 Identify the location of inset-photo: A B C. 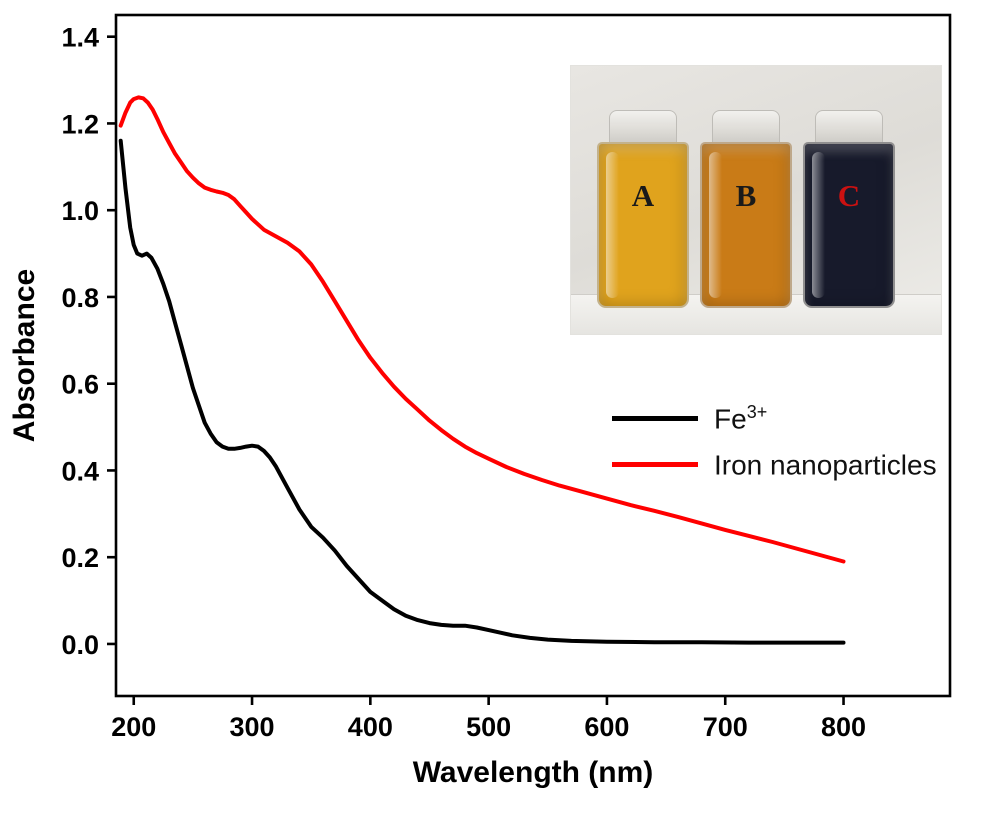
(756, 200).